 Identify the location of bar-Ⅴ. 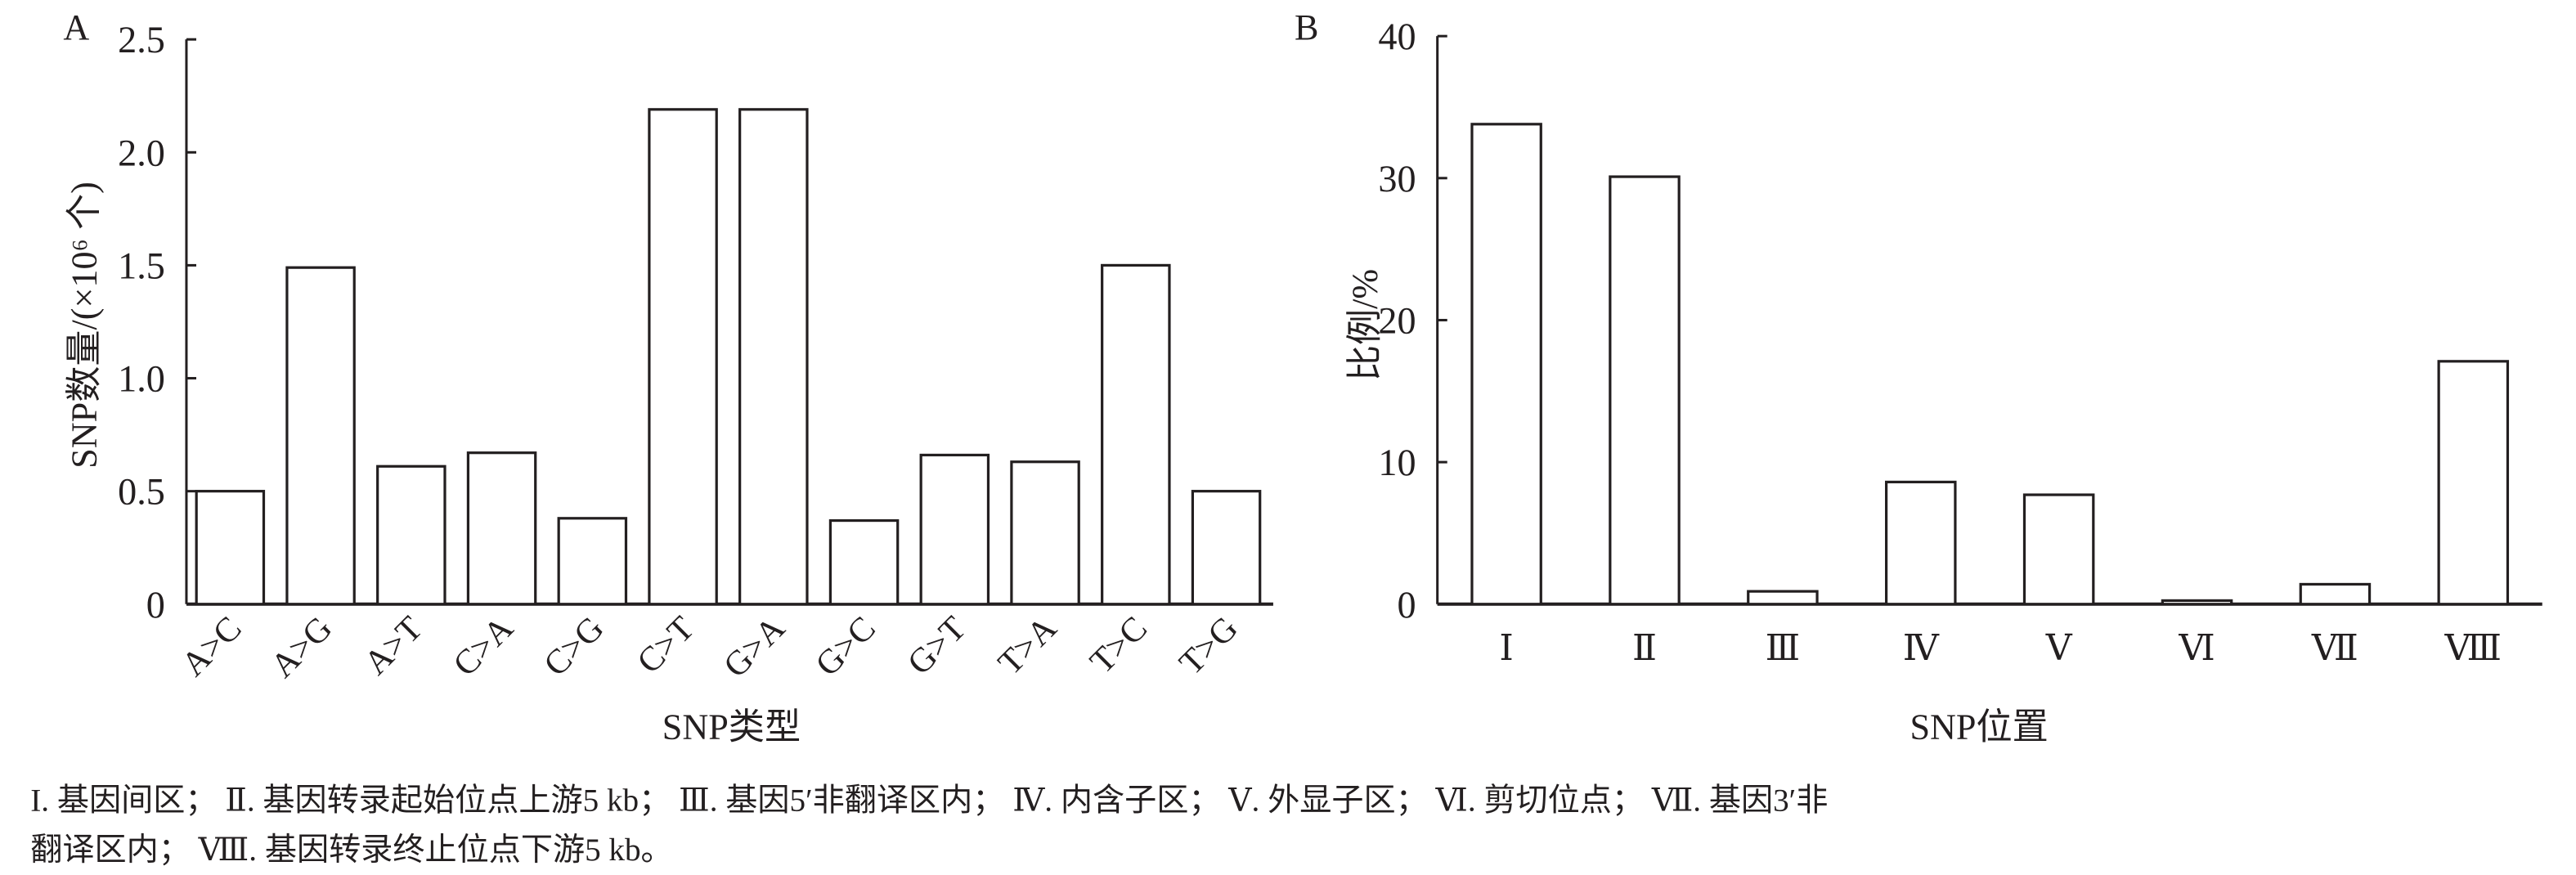
(2058, 549).